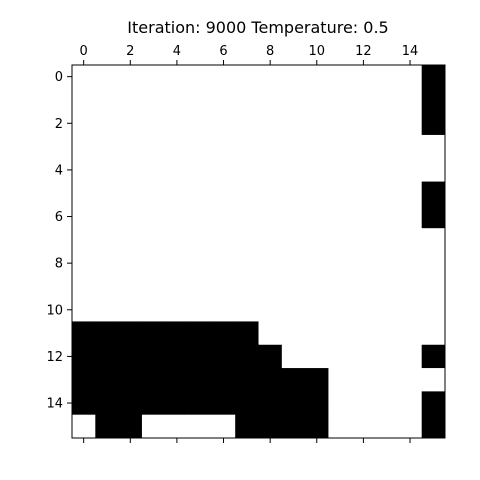 The height and width of the screenshot is (480, 480). Describe the element at coordinates (317, 263) in the screenshot. I see `heatmap-cell-r8-c10` at that location.